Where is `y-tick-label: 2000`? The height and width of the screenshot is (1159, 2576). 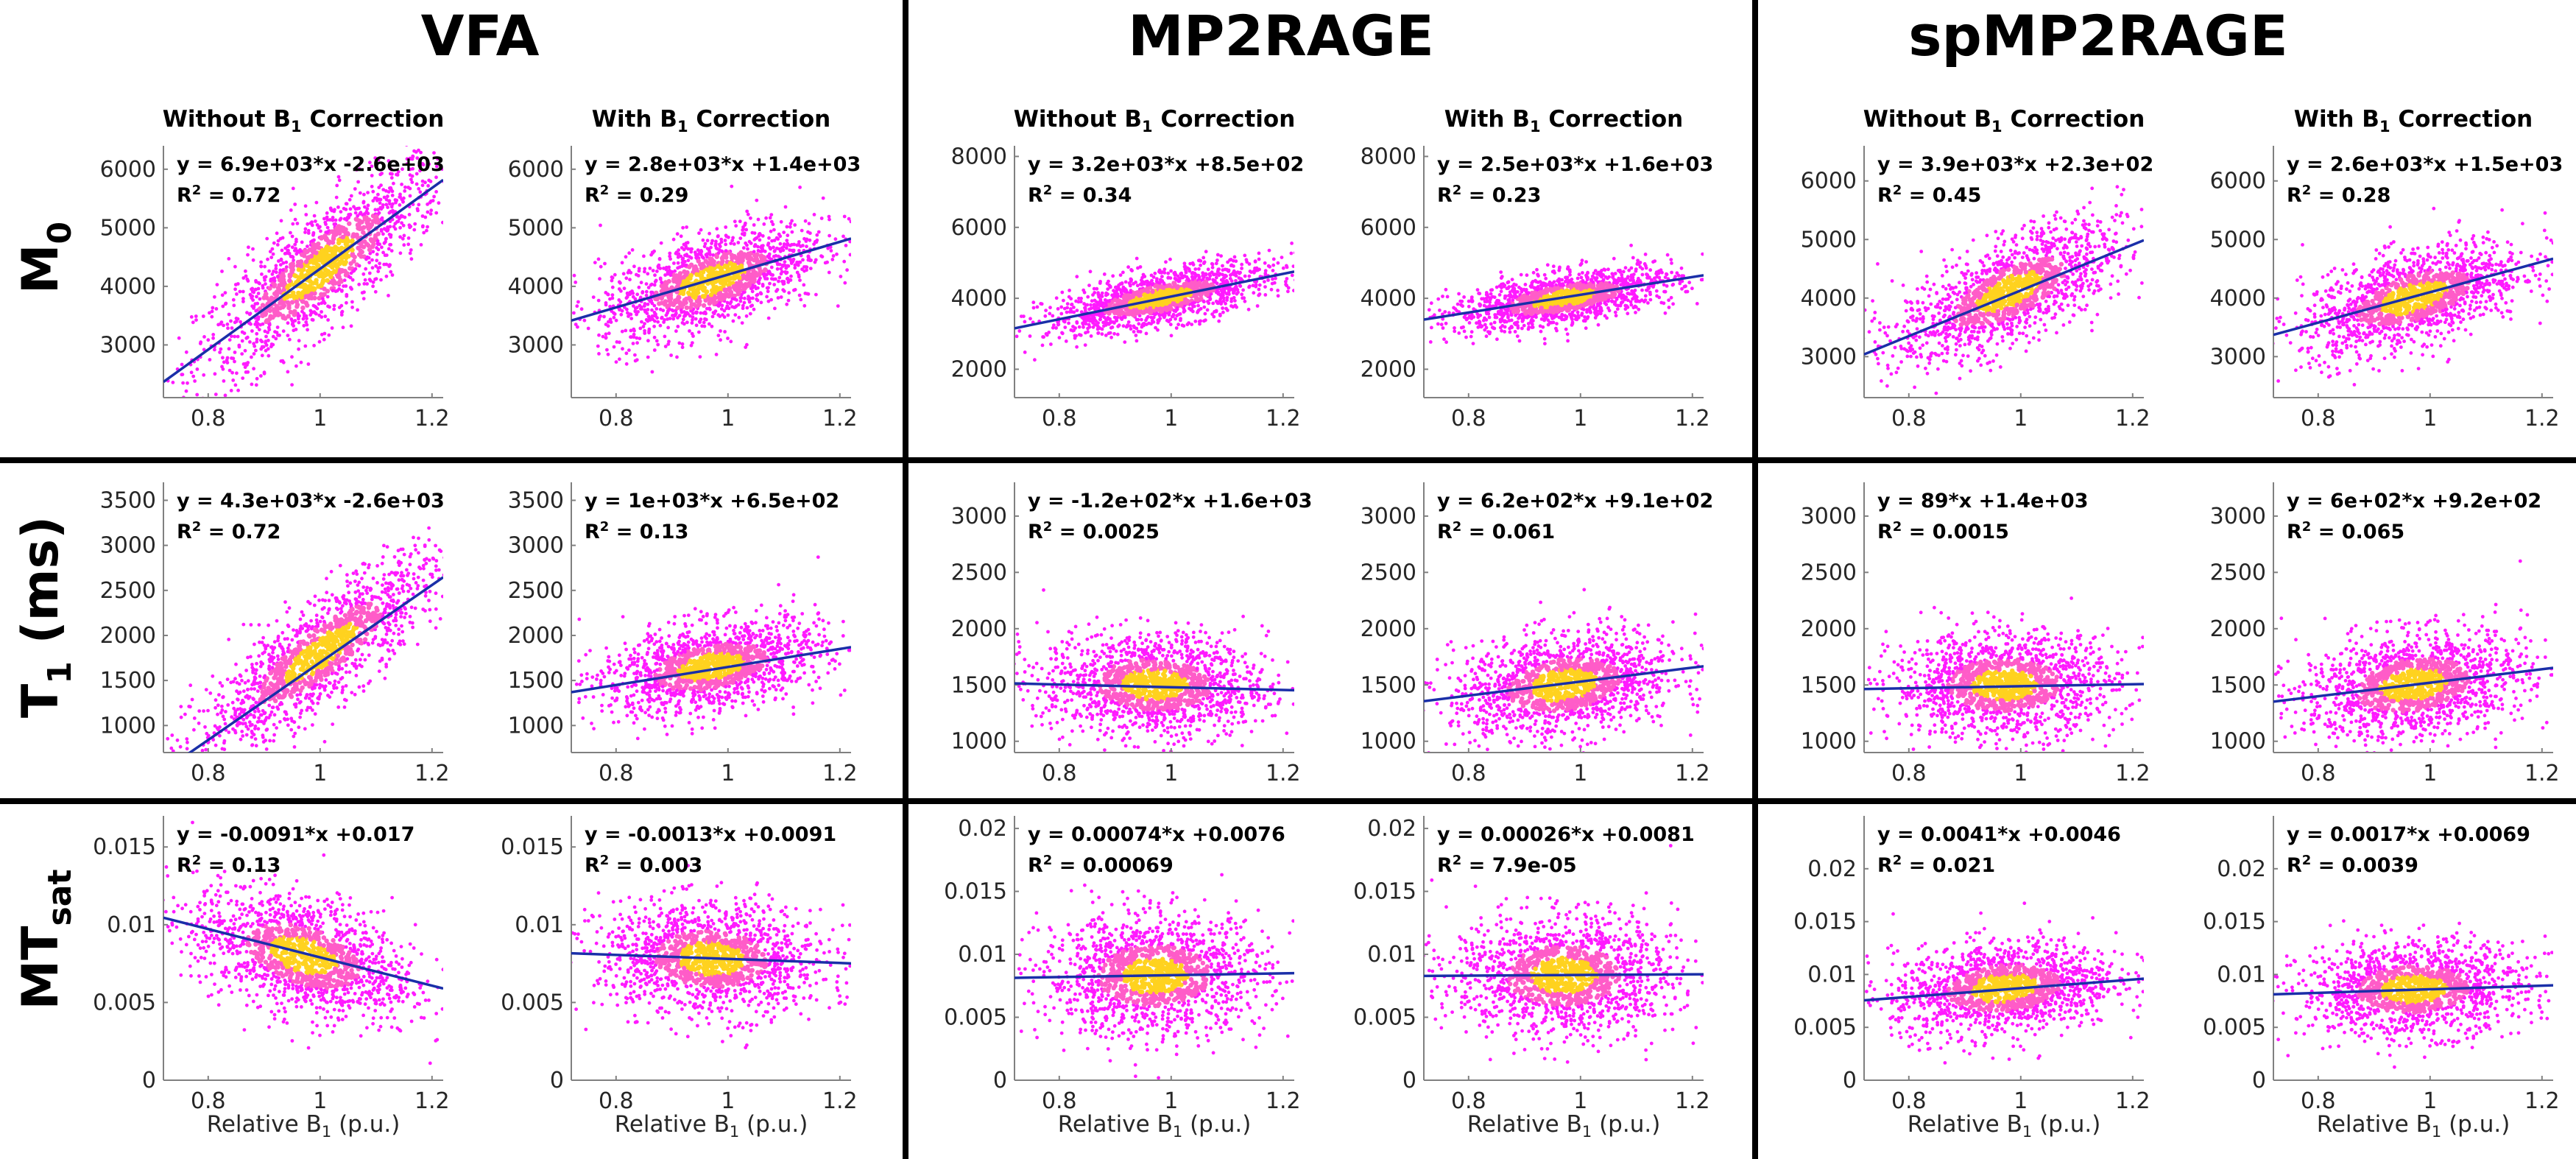 y-tick-label: 2000 is located at coordinates (979, 369).